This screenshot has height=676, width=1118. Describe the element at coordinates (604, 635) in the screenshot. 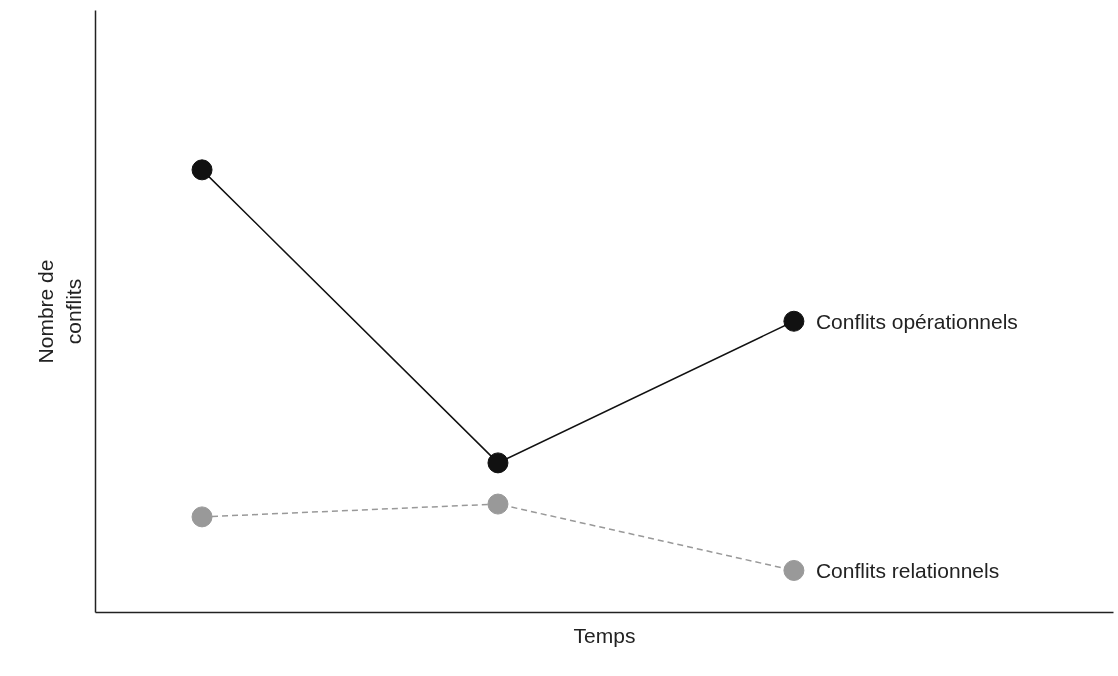

I see `x-axis-title: Temps` at that location.